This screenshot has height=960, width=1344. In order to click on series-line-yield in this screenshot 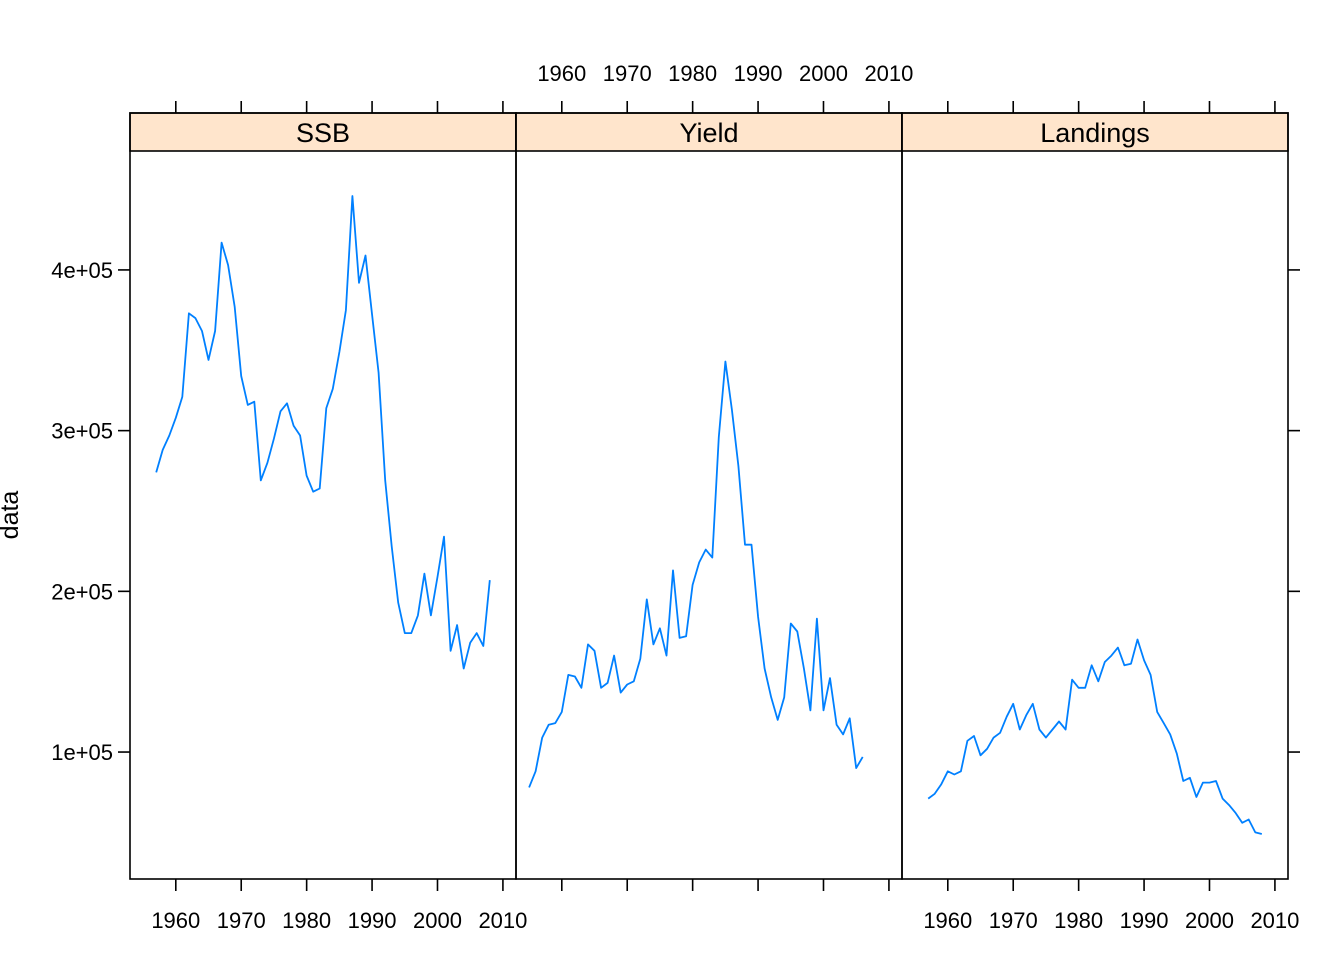, I will do `click(696, 574)`.